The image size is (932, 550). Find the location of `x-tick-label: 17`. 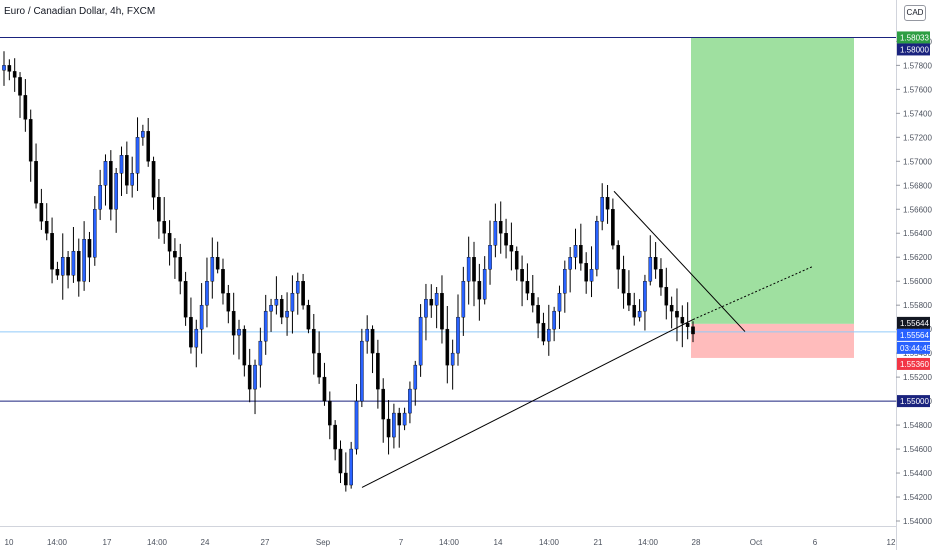

x-tick-label: 17 is located at coordinates (107, 542).